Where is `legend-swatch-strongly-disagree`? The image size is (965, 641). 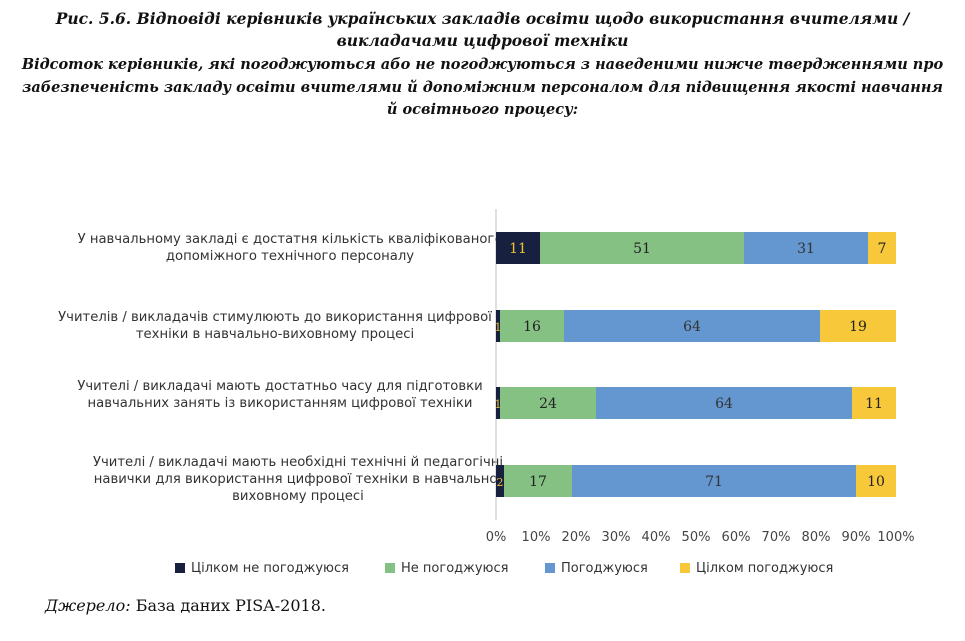 legend-swatch-strongly-disagree is located at coordinates (180, 568).